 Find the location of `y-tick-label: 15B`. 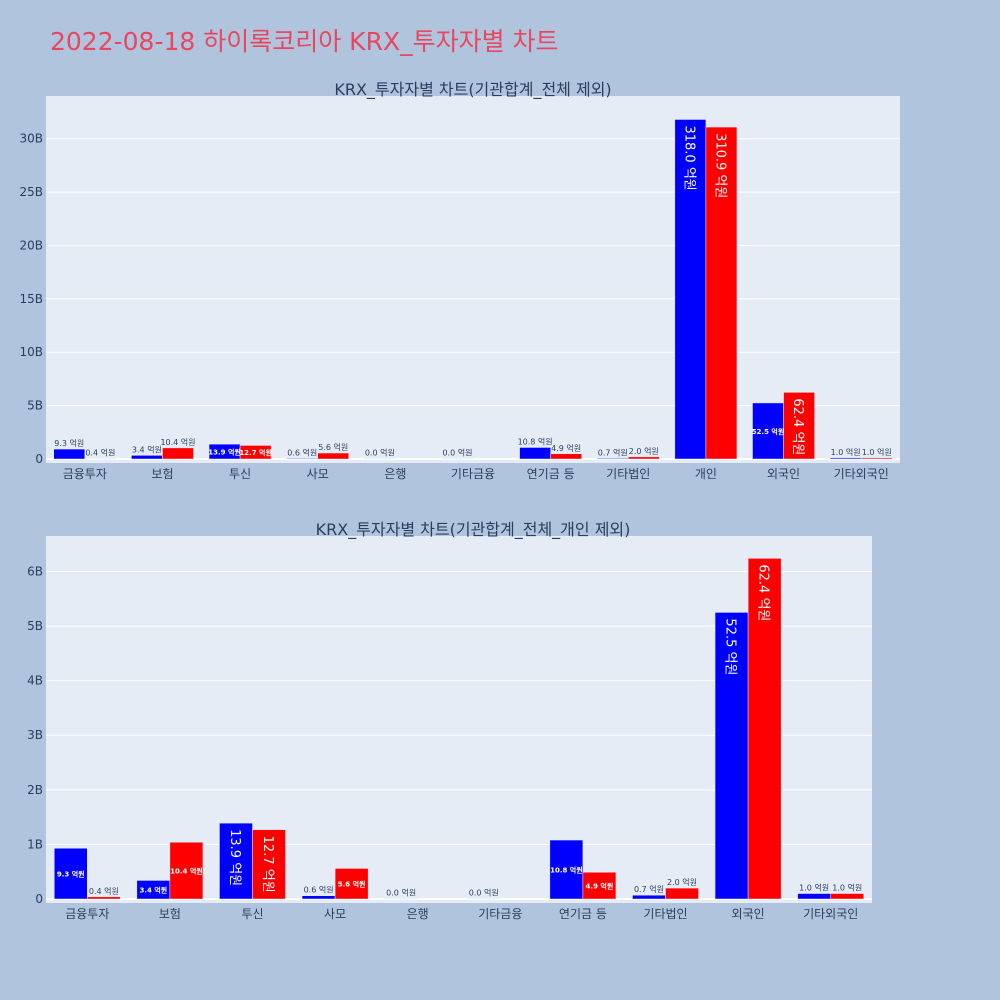

y-tick-label: 15B is located at coordinates (31, 299).